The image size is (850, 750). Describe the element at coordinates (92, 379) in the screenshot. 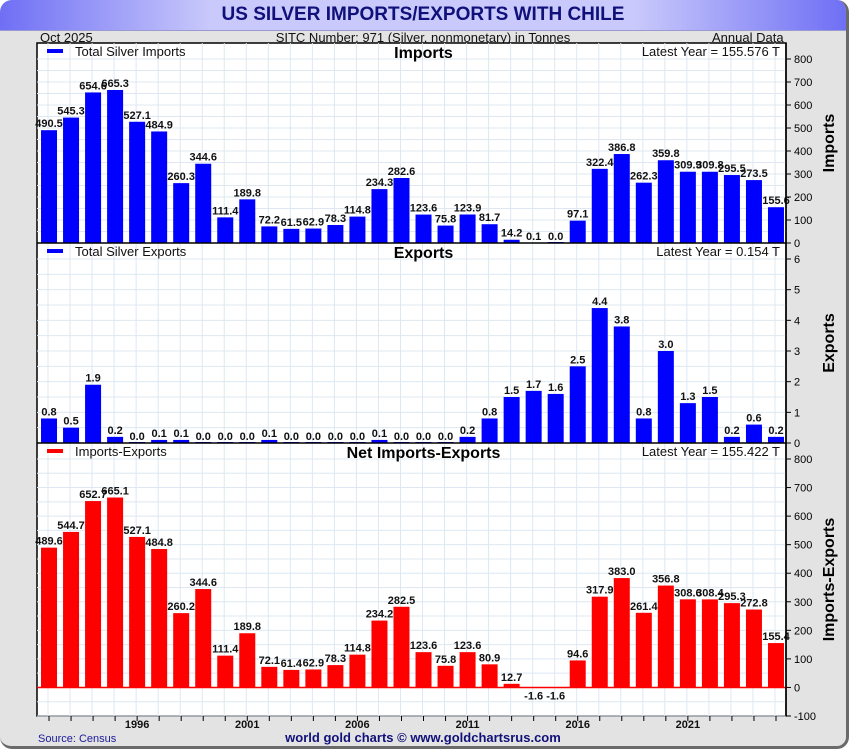

I see `data-label: 1.9` at that location.